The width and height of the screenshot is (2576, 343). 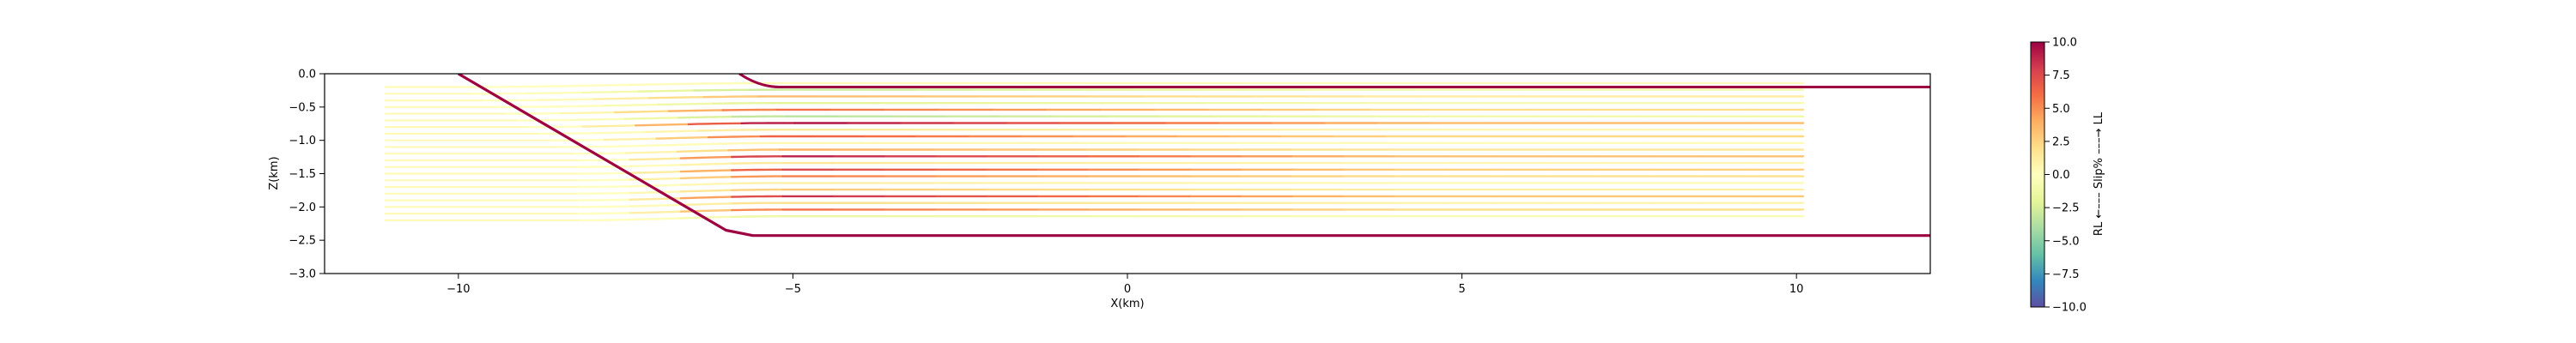 I want to click on x-tick-label: 5, so click(x=1462, y=290).